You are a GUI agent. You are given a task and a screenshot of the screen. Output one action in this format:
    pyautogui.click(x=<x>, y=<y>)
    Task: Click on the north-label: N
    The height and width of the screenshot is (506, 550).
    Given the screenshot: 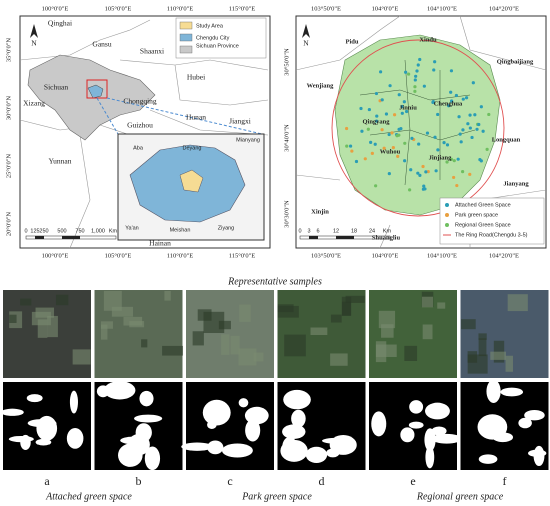 What is the action you would take?
    pyautogui.click(x=306, y=43)
    